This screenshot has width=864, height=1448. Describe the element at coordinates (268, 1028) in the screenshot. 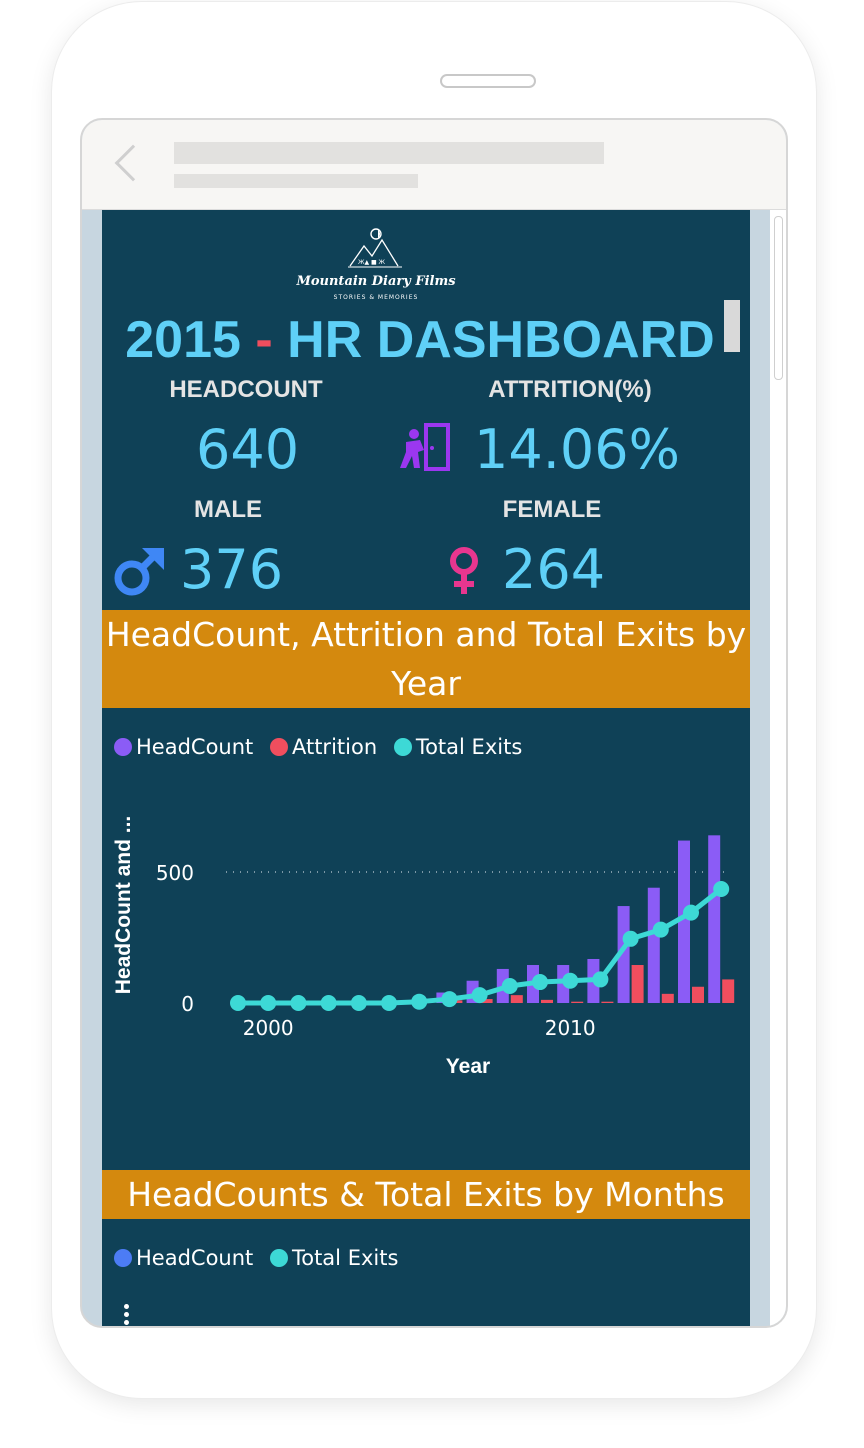

I see `x-tick-label: 2000` at that location.